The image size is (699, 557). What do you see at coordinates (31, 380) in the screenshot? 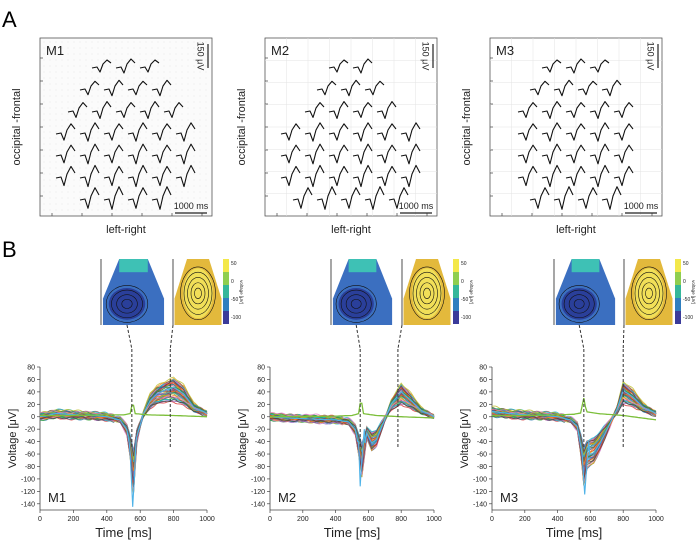
I see `y-tick-label: 60` at bounding box center [31, 380].